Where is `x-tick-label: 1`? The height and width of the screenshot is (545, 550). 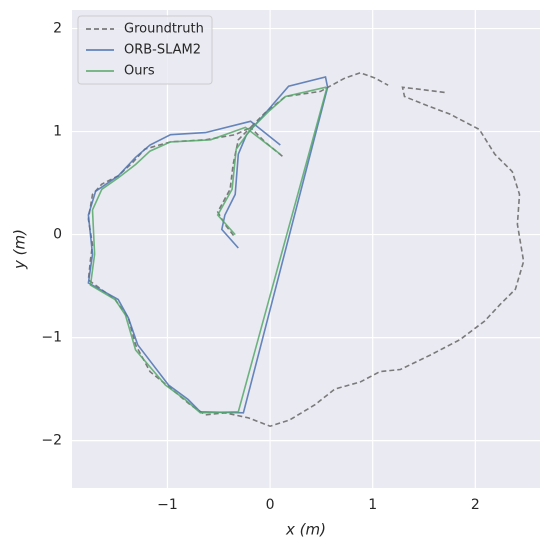
x-tick-label: 1 is located at coordinates (372, 505).